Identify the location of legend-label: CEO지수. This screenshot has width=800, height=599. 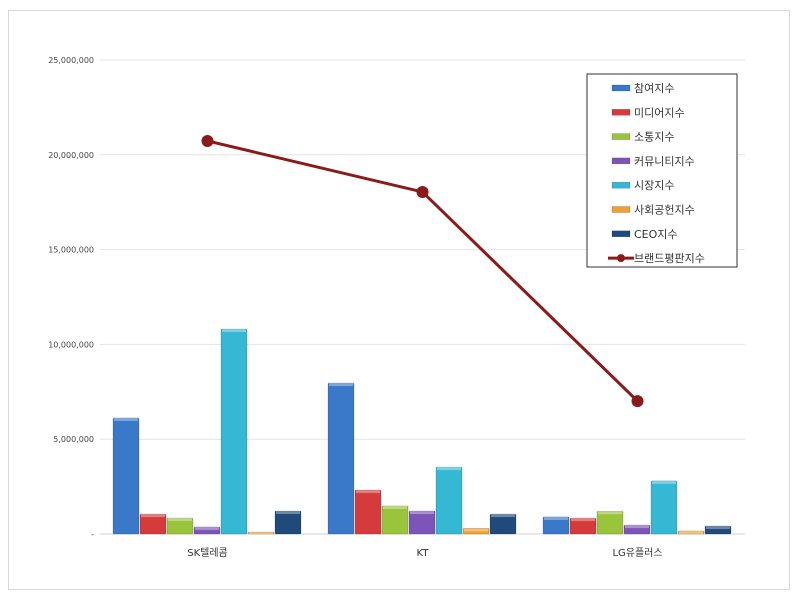
(656, 234).